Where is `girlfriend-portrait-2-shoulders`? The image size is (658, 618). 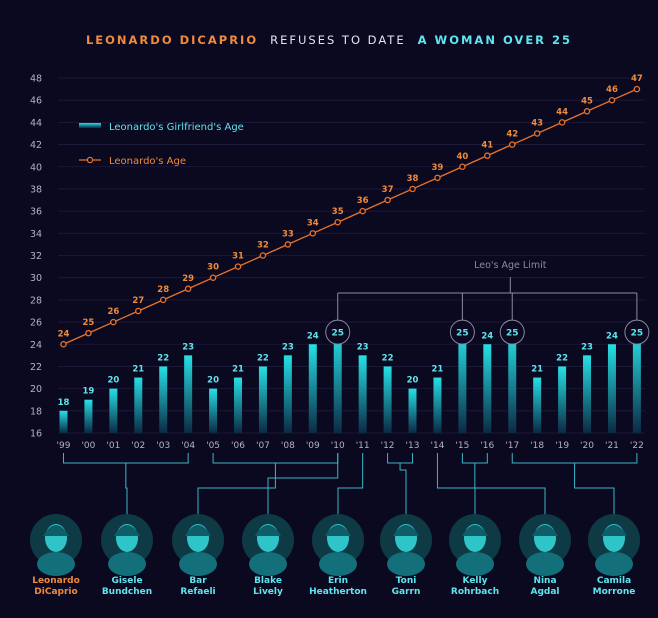
girlfriend-portrait-2-shoulders is located at coordinates (268, 564).